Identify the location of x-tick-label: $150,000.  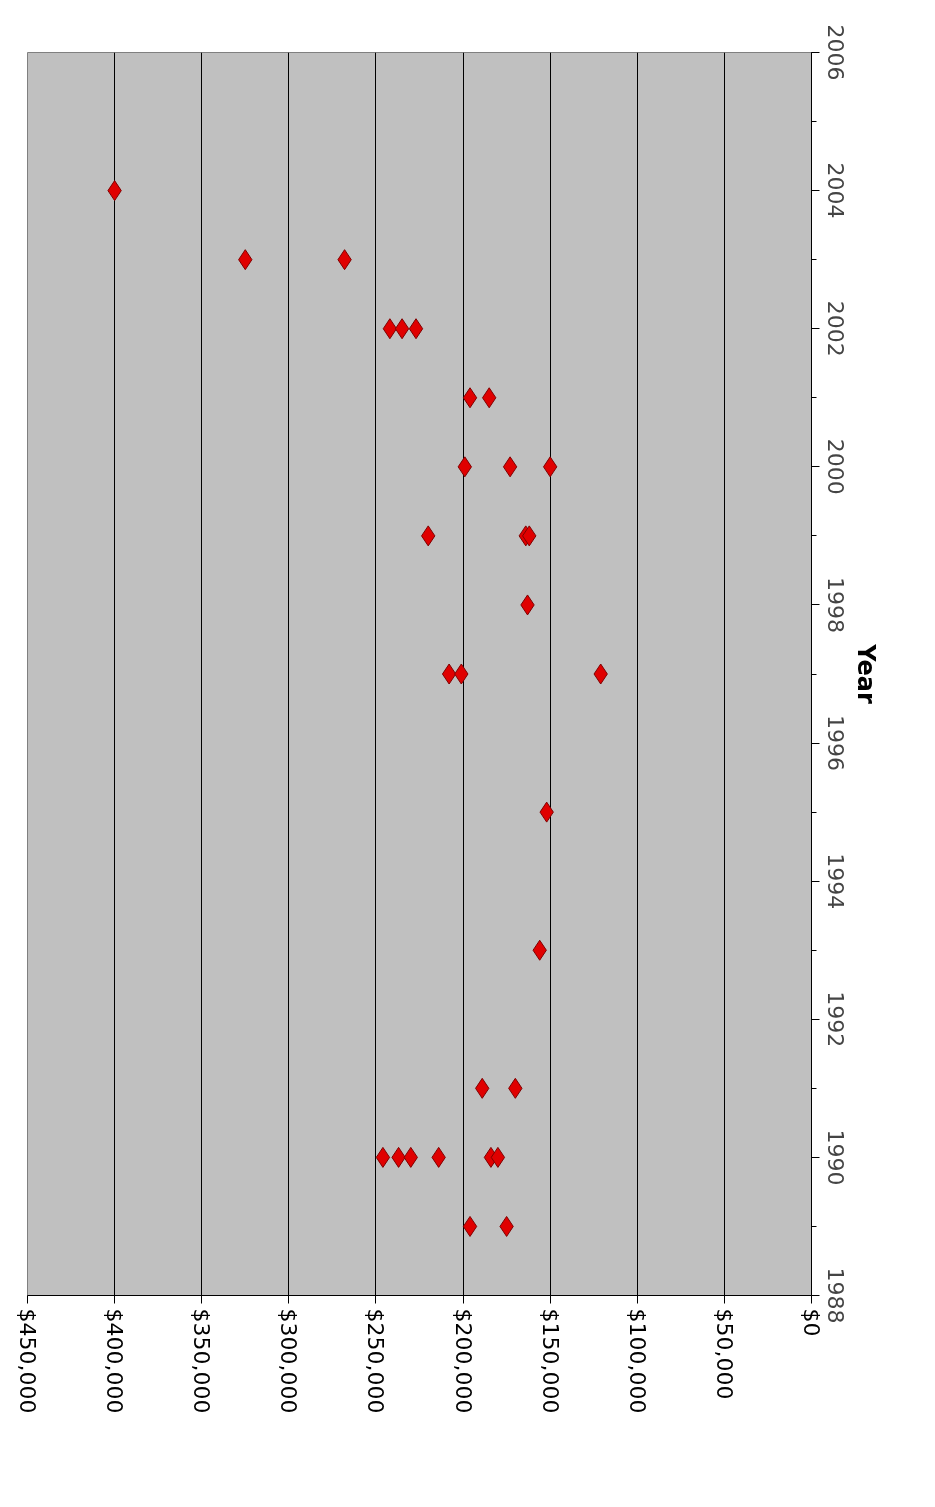
(550, 1361).